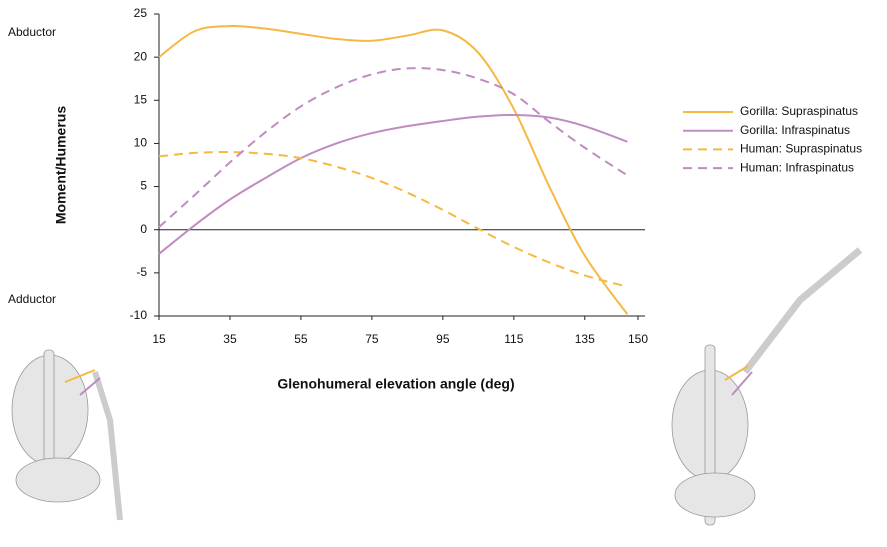  What do you see at coordinates (801, 149) in the screenshot?
I see `legend-label: Human: Supraspinatus` at bounding box center [801, 149].